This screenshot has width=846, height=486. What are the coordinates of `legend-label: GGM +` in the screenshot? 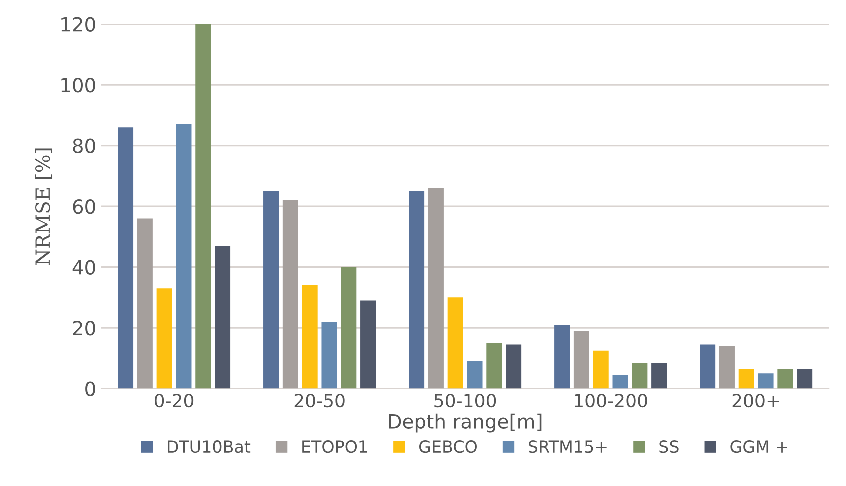 It's located at (759, 447).